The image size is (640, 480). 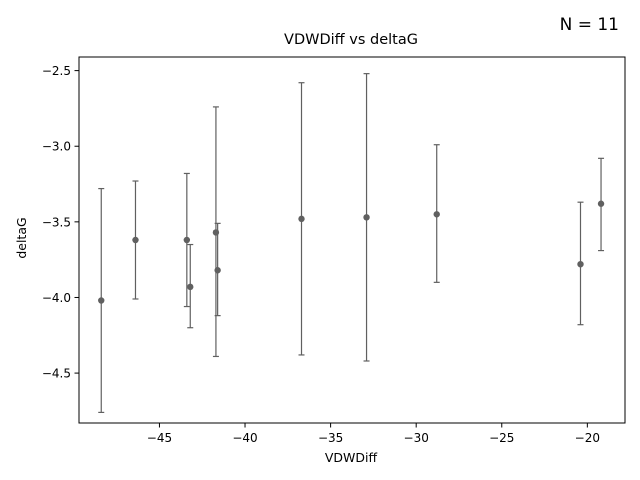 What do you see at coordinates (56, 298) in the screenshot?
I see `y-tick-label: −4.0` at bounding box center [56, 298].